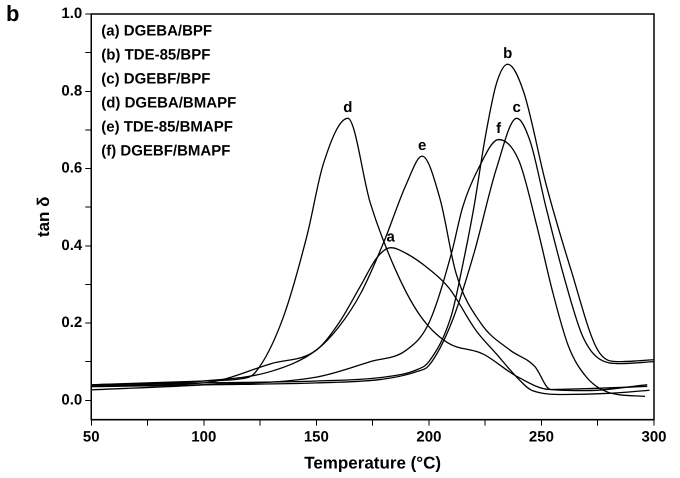 This screenshot has width=680, height=478. I want to click on y-axis-title: tan δ, so click(43, 217).